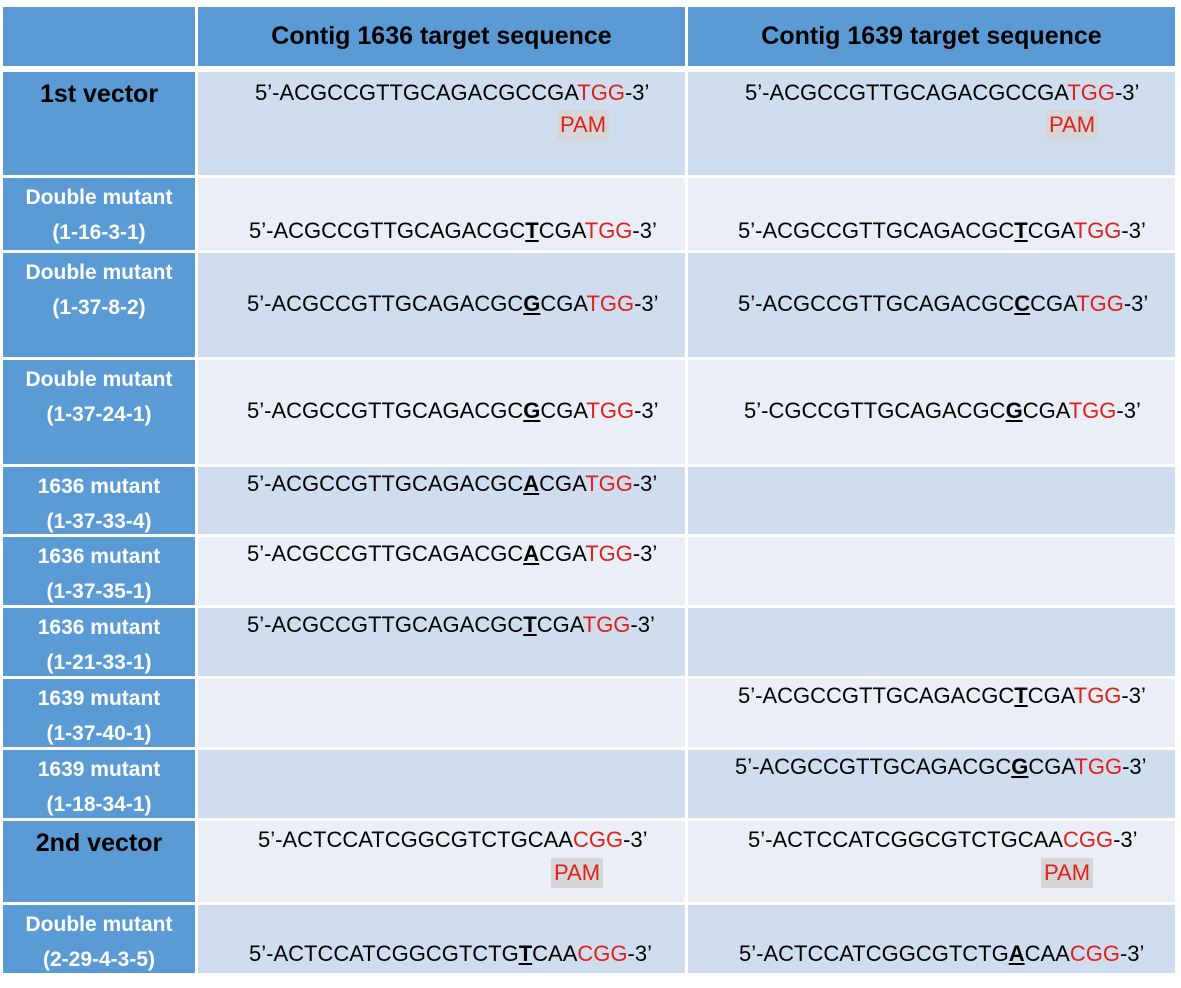 The width and height of the screenshot is (1181, 988). I want to click on contig-1636-cell: 5’-ACTCCATCGGCGTCTGCAACGG-3’ PAM, so click(441, 861).